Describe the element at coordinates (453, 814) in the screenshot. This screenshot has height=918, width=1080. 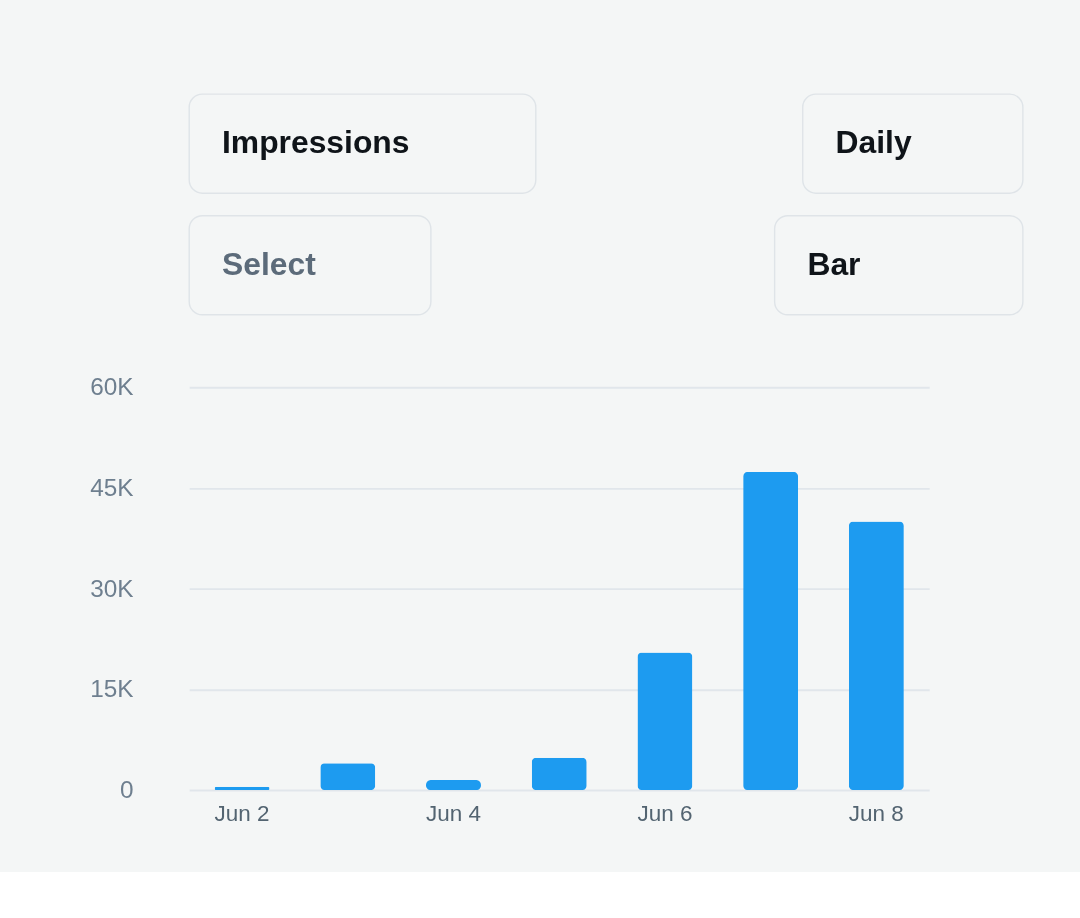
I see `x-tick-label: Jun 4` at that location.